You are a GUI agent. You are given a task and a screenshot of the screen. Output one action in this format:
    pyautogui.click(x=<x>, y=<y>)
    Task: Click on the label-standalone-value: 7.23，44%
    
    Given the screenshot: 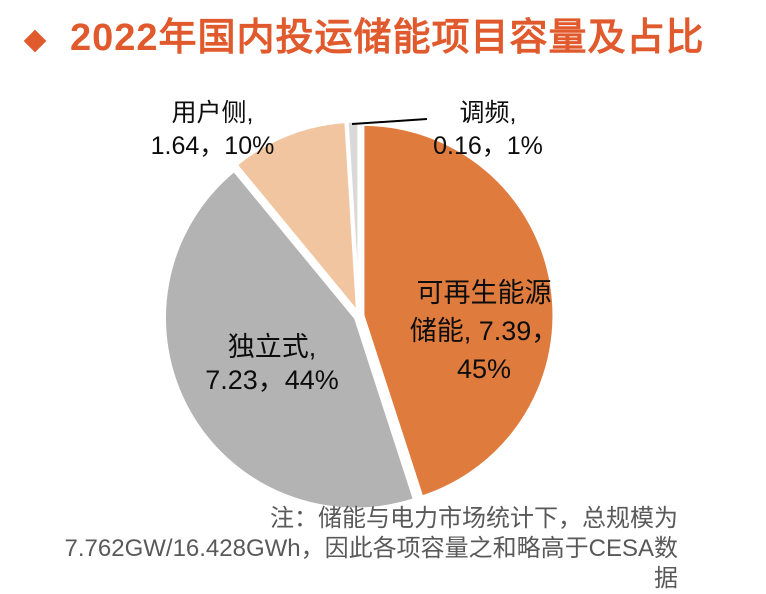 What is the action you would take?
    pyautogui.click(x=272, y=380)
    